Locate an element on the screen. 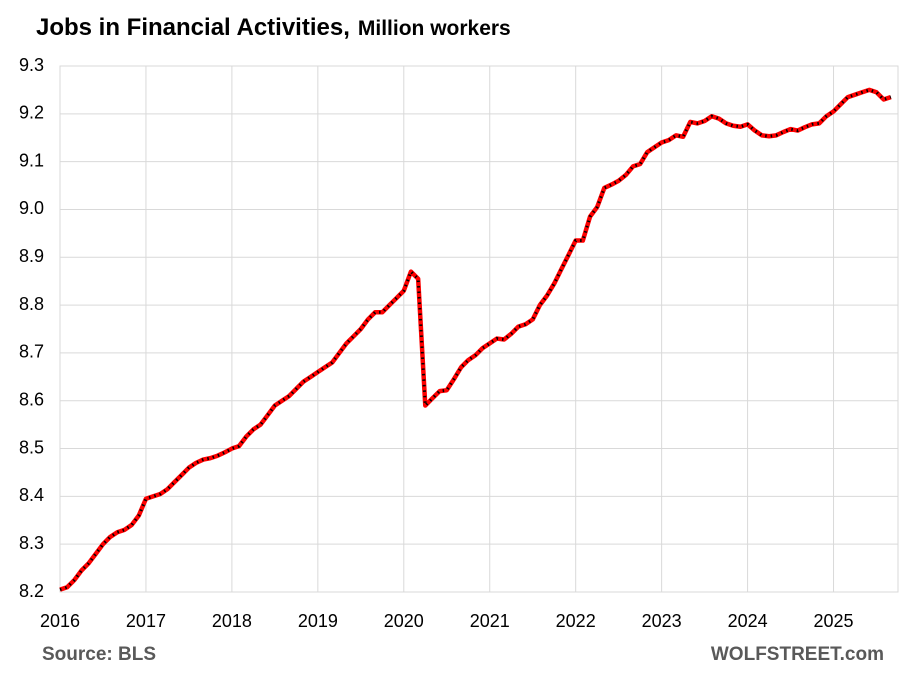  x-tick-label: 2024 is located at coordinates (748, 621).